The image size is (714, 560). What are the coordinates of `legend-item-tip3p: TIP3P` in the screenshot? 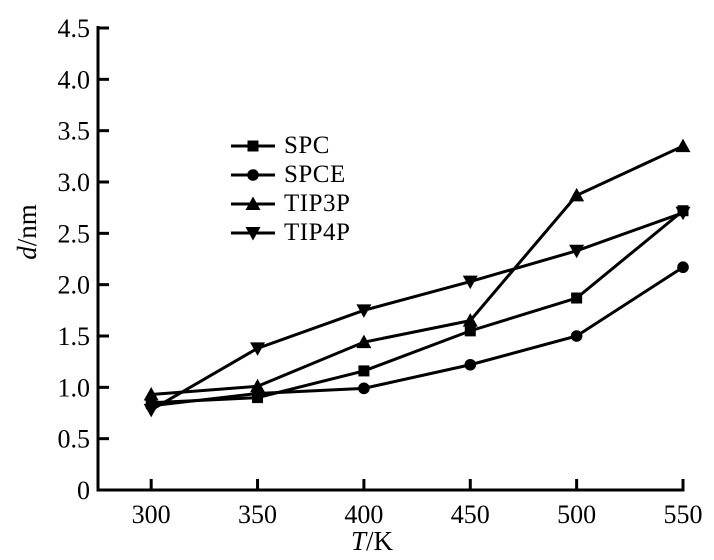 It's located at (290, 203).